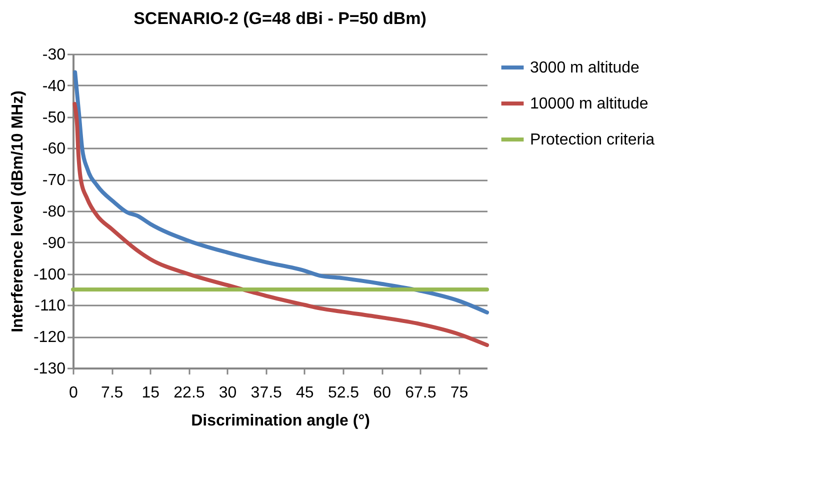 The height and width of the screenshot is (500, 825). What do you see at coordinates (459, 393) in the screenshot?
I see `x-tick-label: 75` at bounding box center [459, 393].